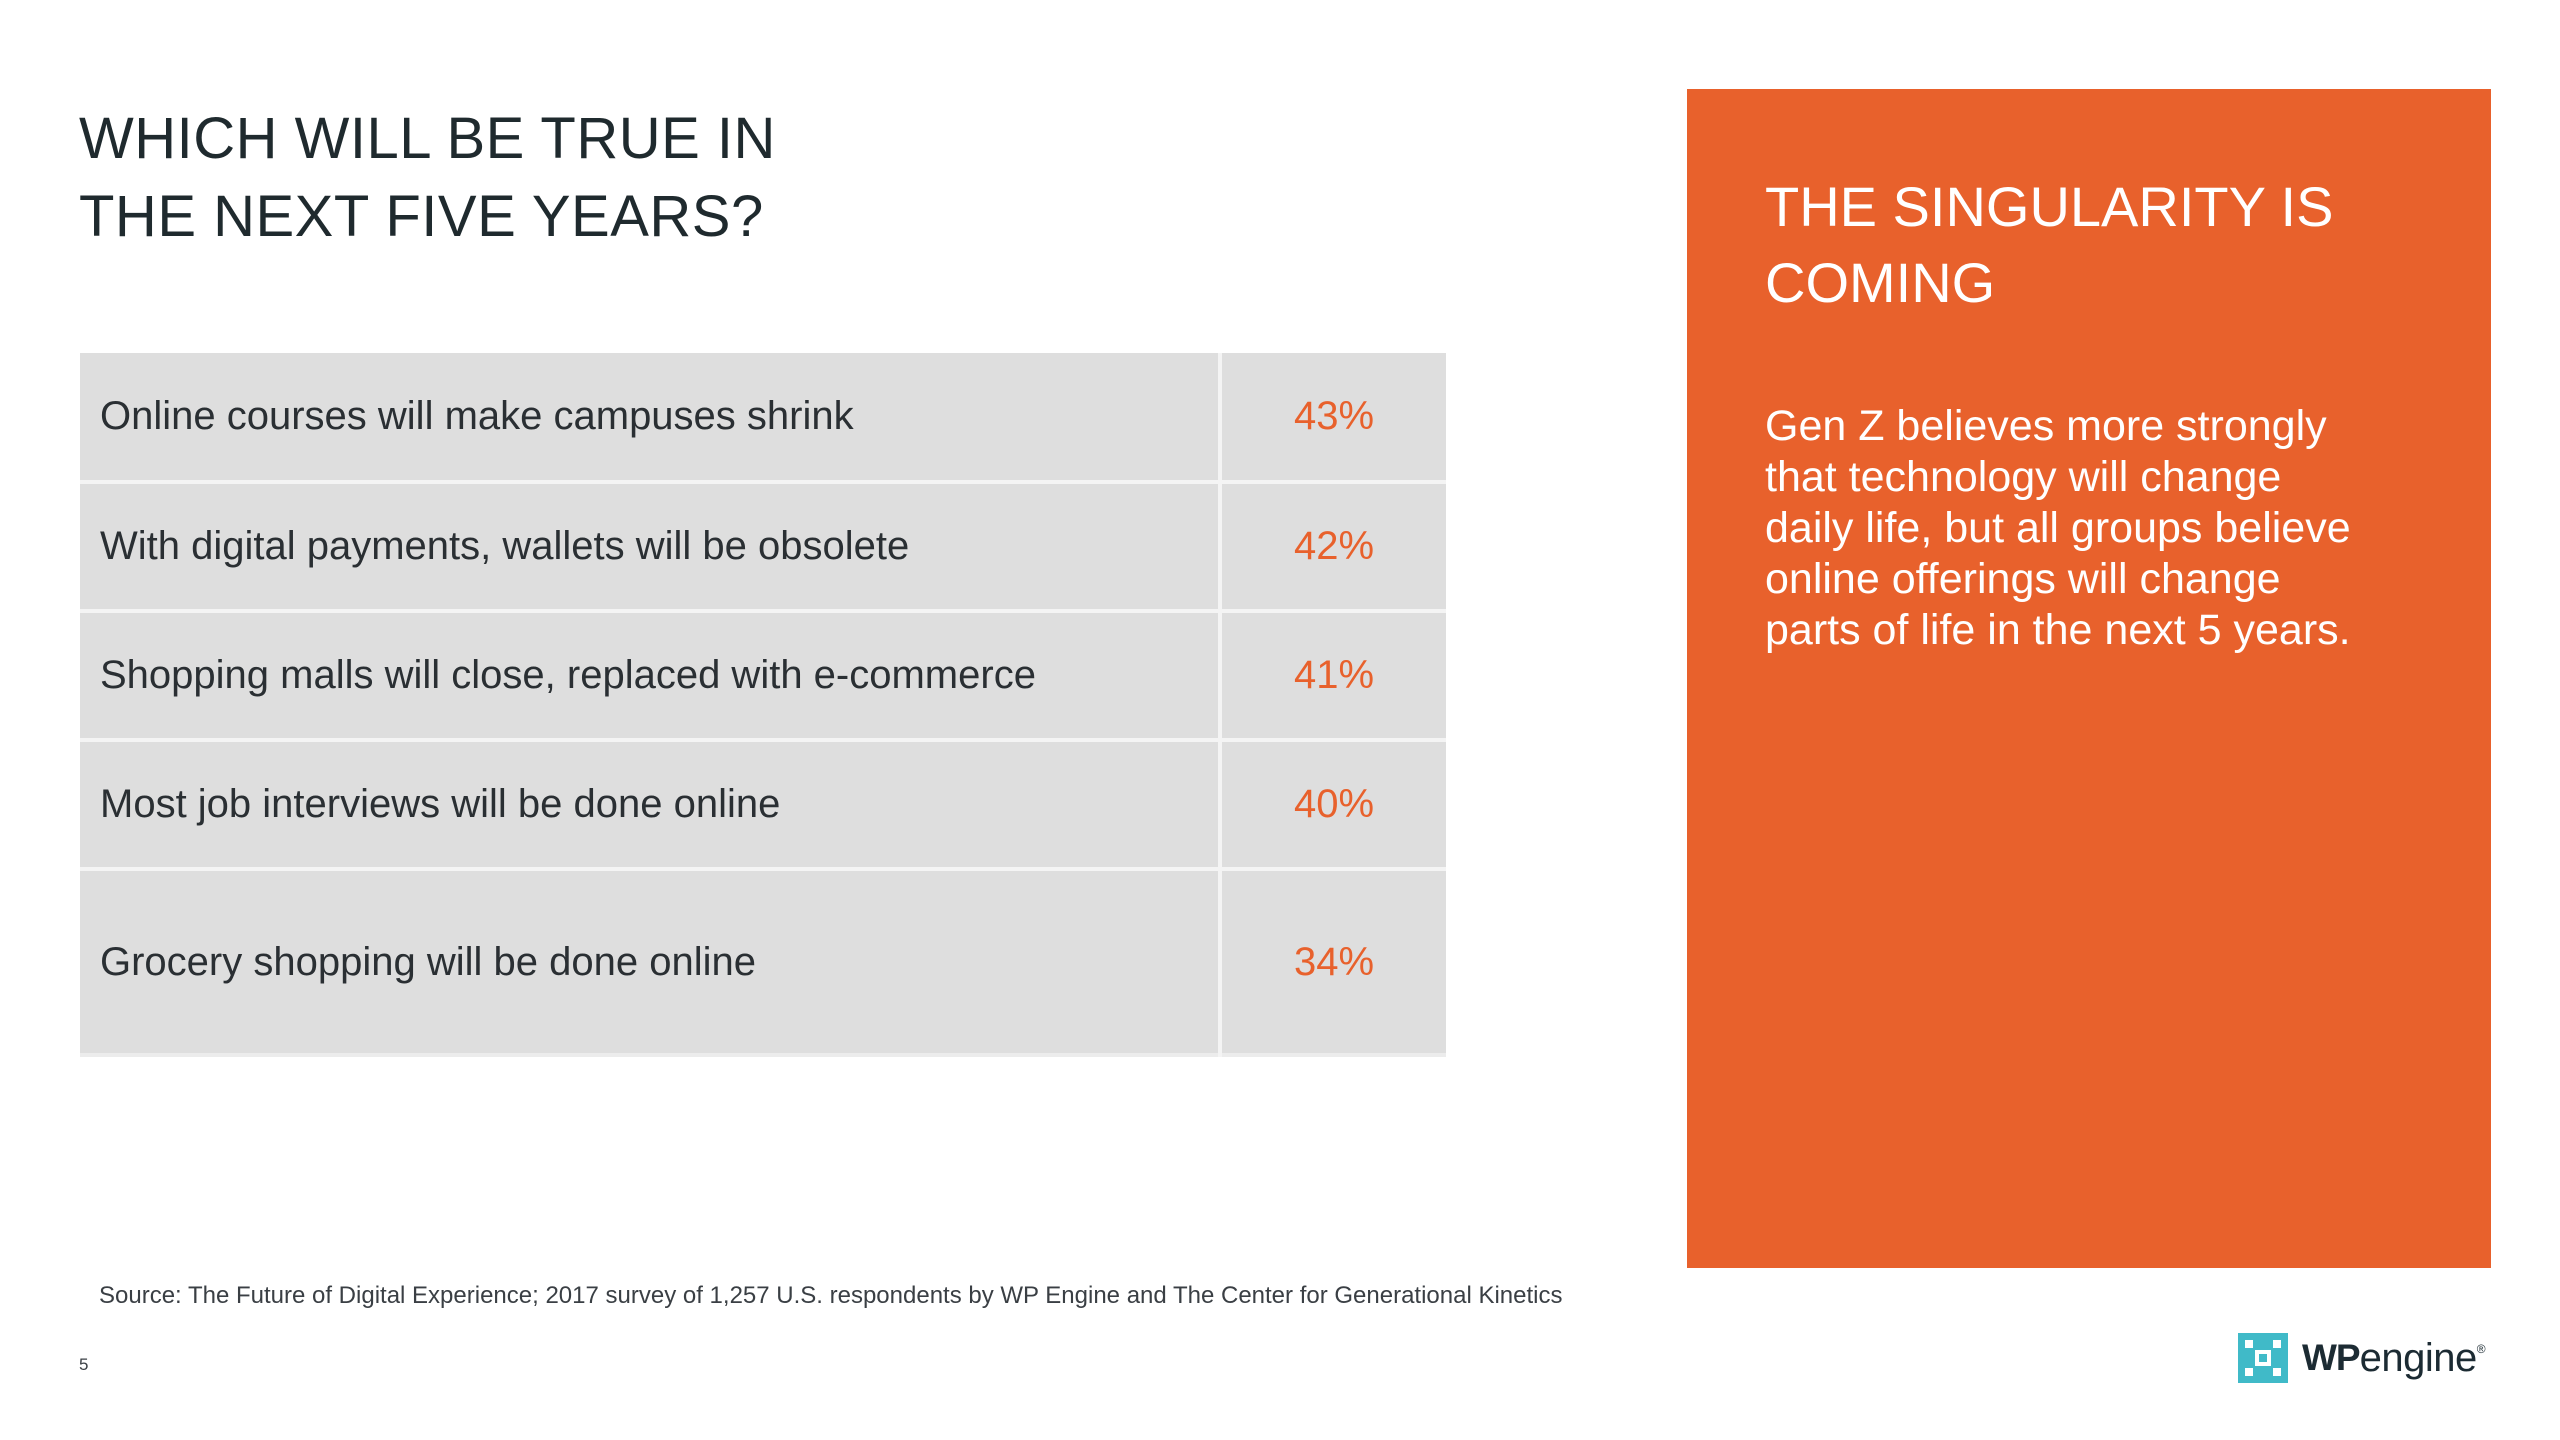  I want to click on percent-cell: 40%, so click(1334, 804).